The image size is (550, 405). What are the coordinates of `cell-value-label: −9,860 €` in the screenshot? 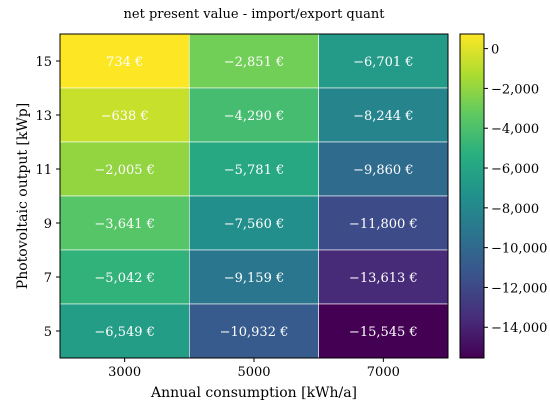 It's located at (383, 170).